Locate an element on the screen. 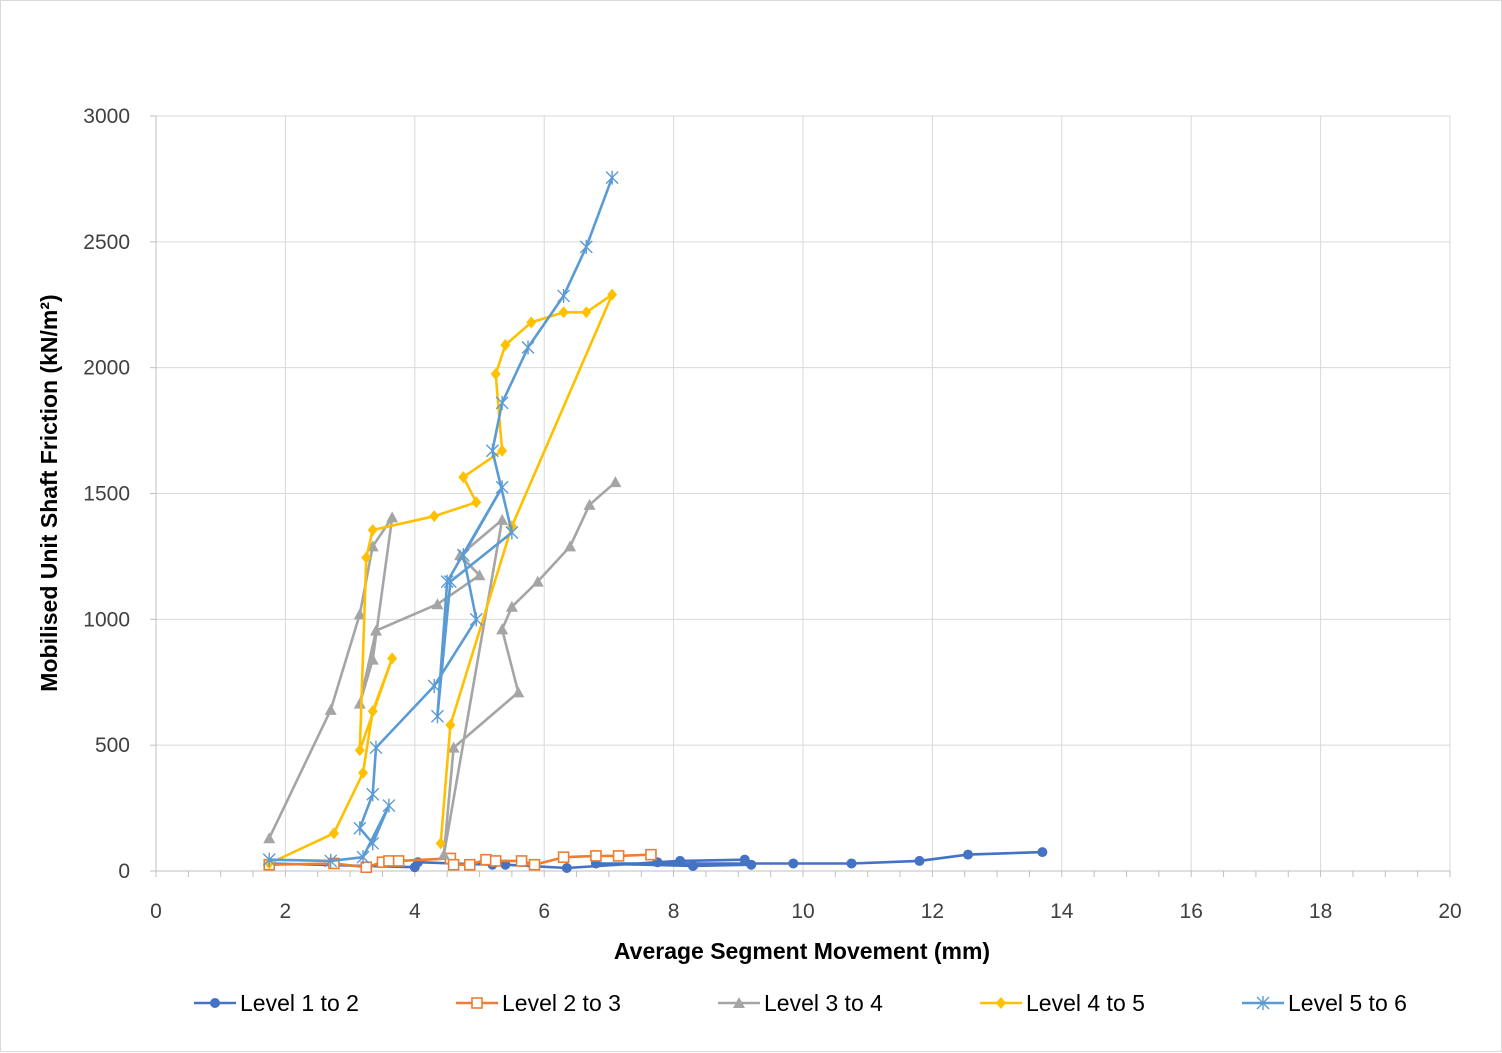  legend-item: Level 3 to 4 is located at coordinates (800, 1003).